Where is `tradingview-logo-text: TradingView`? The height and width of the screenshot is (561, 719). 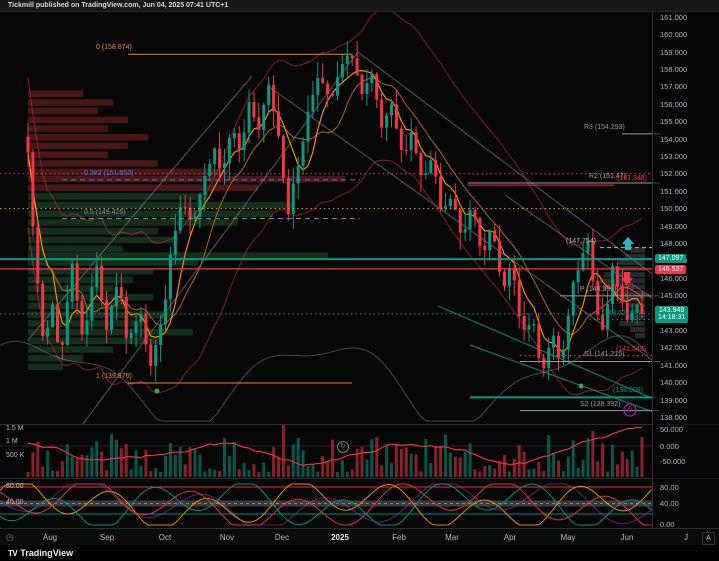 tradingview-logo-text: TradingView is located at coordinates (47, 553).